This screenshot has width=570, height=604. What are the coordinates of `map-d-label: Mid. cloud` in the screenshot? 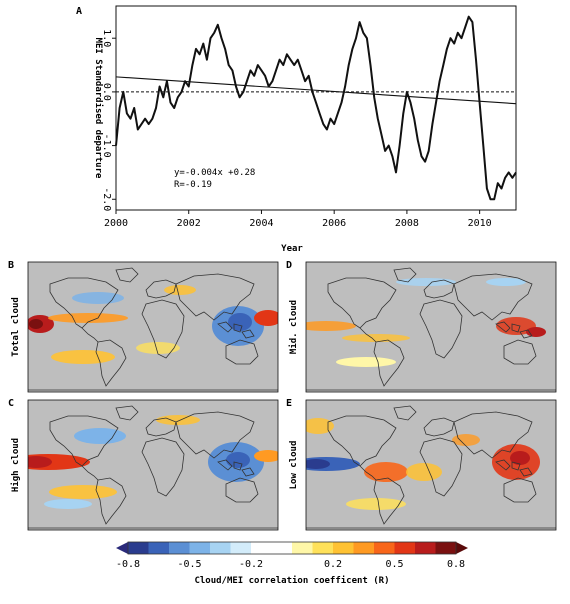 It's located at (293, 327).